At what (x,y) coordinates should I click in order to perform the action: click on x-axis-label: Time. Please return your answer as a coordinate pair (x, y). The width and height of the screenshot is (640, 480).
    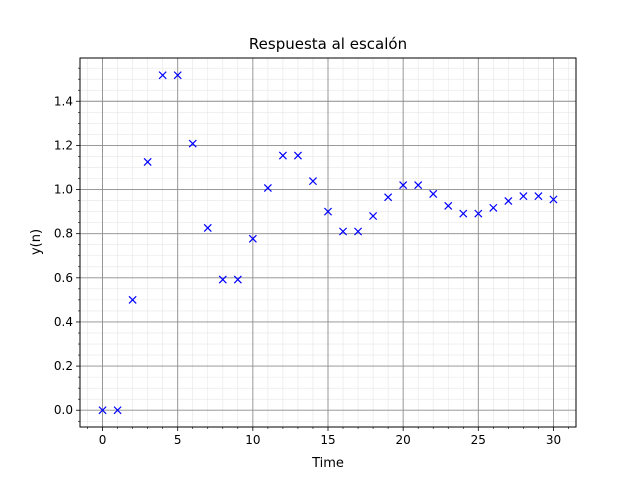
    Looking at the image, I should click on (327, 463).